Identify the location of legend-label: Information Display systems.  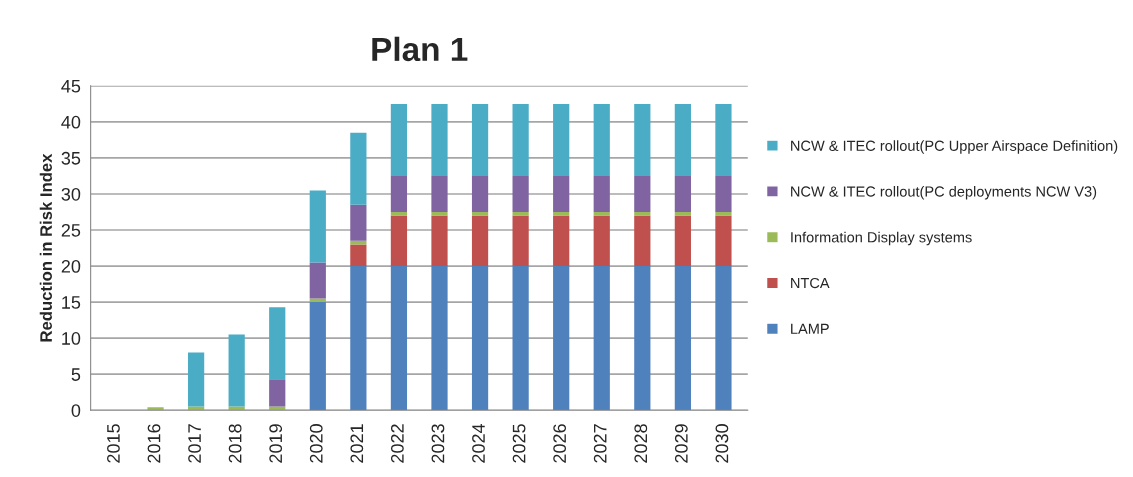
(881, 238).